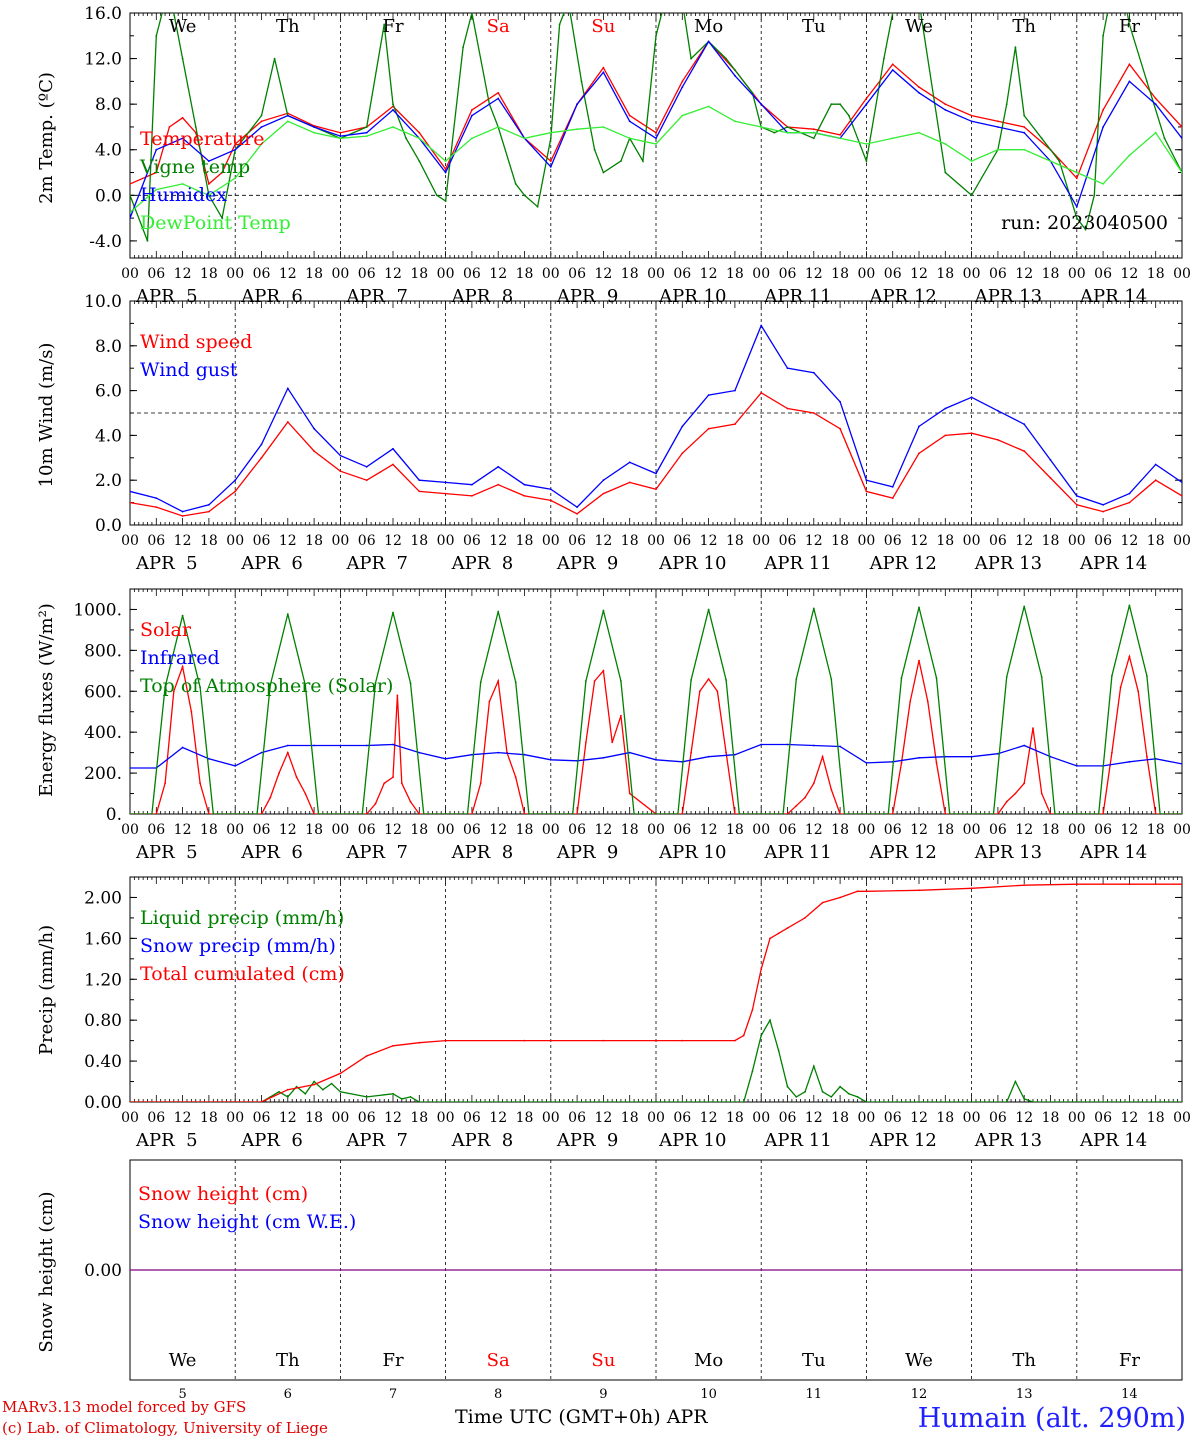 This screenshot has width=1194, height=1440. Describe the element at coordinates (1008, 563) in the screenshot. I see `date-label: APR 13` at that location.